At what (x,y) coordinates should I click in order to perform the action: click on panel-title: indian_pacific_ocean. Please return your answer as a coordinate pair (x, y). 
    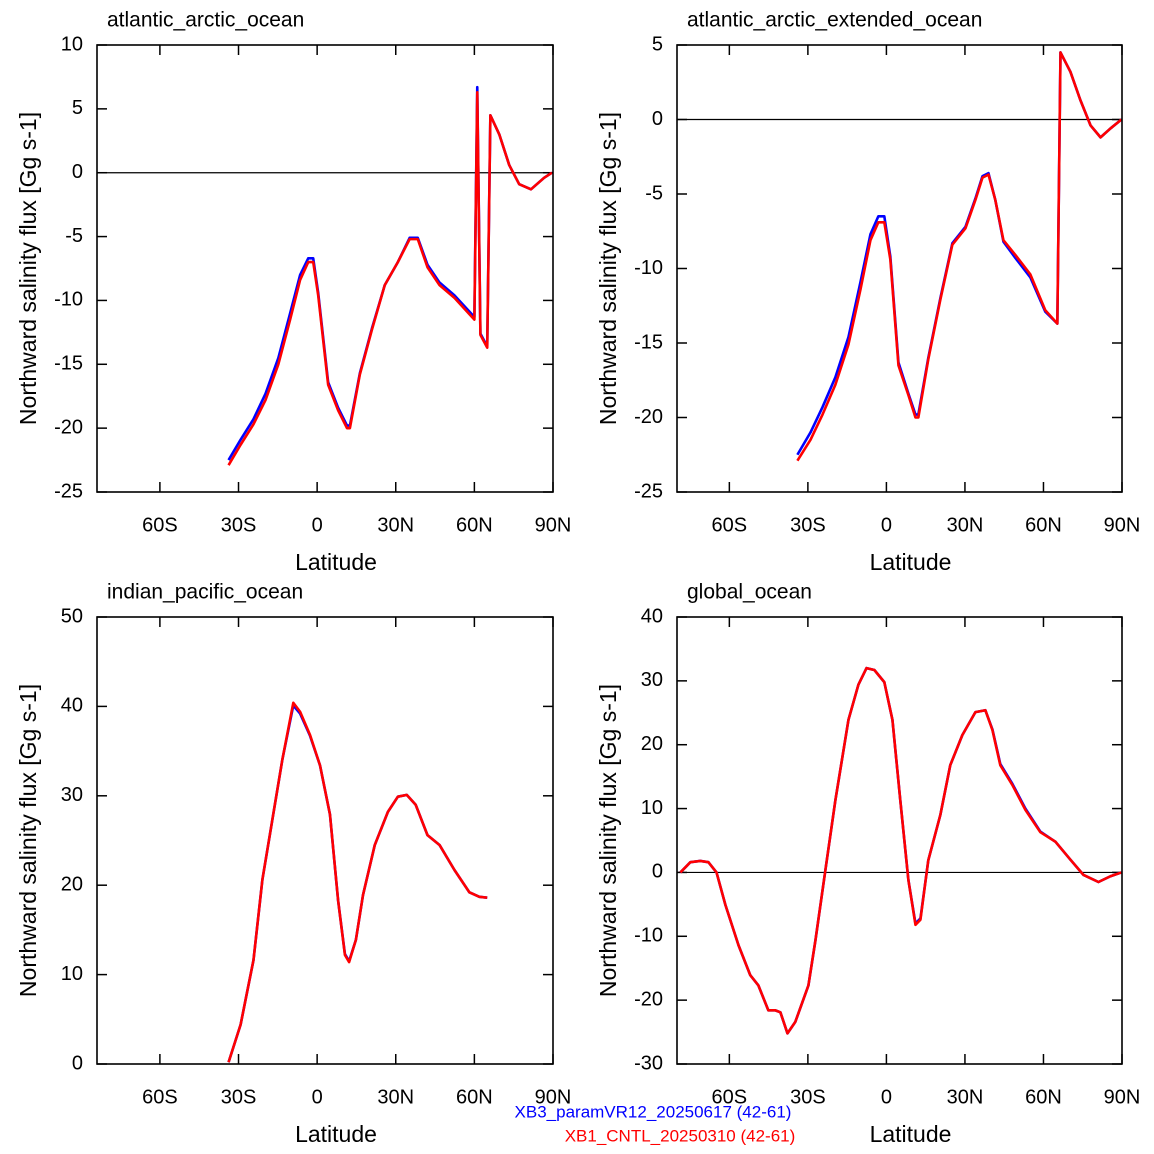
    Looking at the image, I should click on (205, 592).